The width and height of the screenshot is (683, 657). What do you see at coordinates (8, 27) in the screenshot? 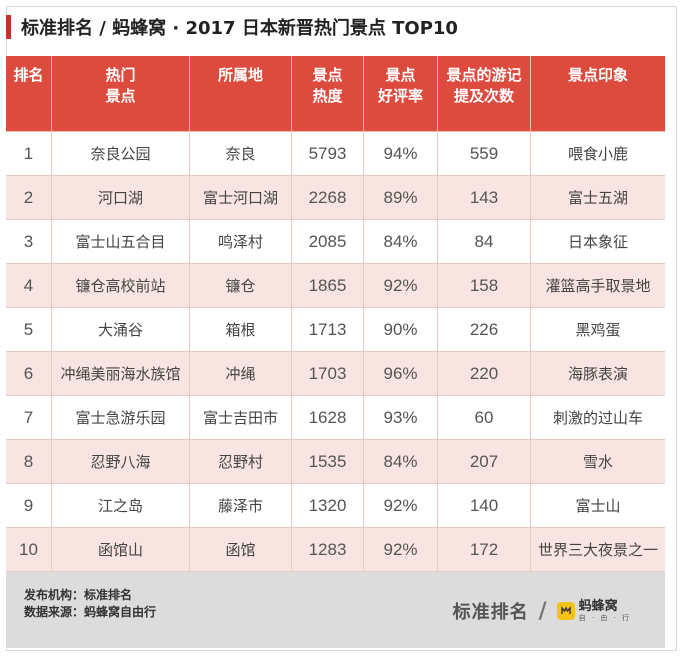
I see `title-accent-bar` at bounding box center [8, 27].